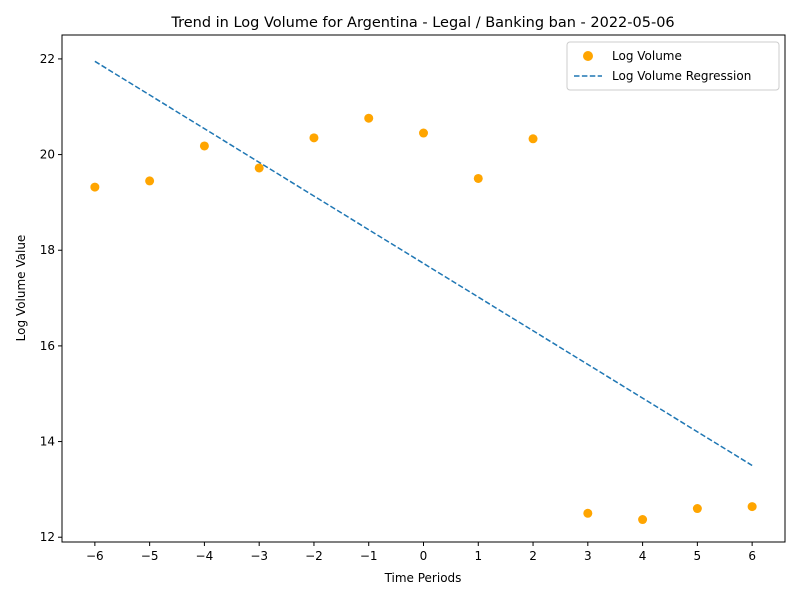 The image size is (800, 600). I want to click on legend: Log Volume Log Volume Regression, so click(673, 66).